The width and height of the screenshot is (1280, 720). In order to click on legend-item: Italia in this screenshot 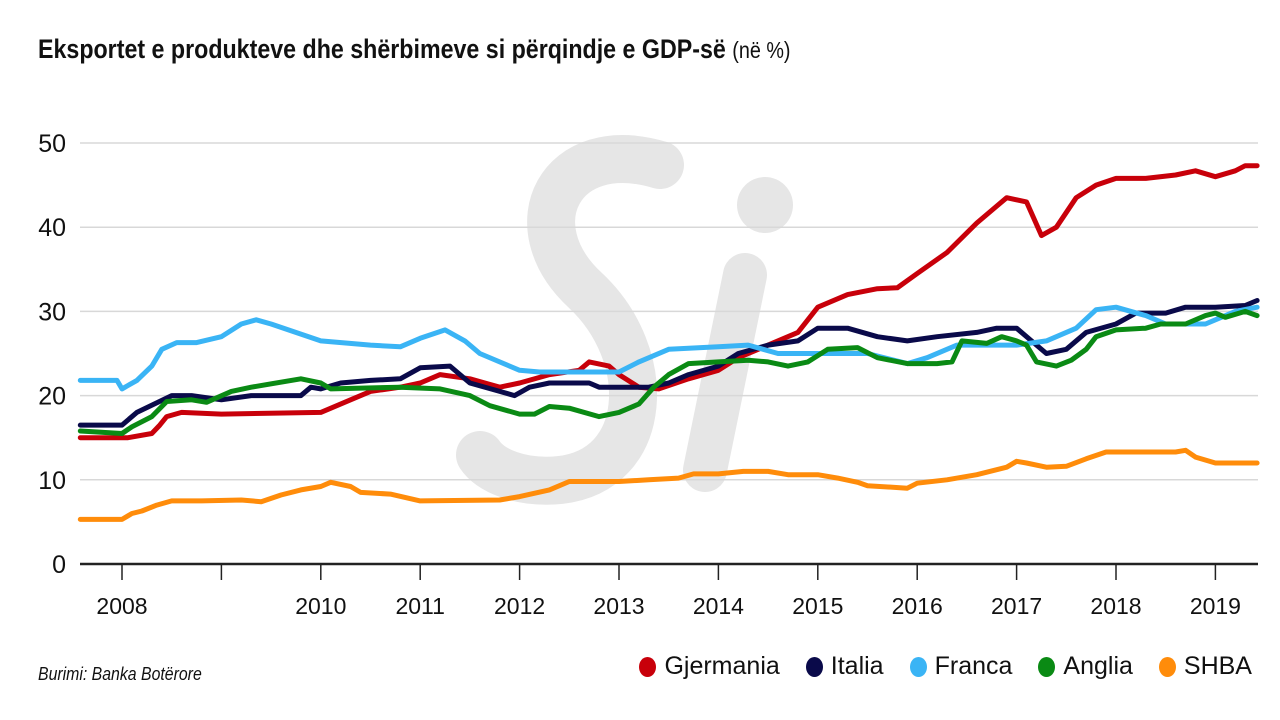, I will do `click(844, 666)`.